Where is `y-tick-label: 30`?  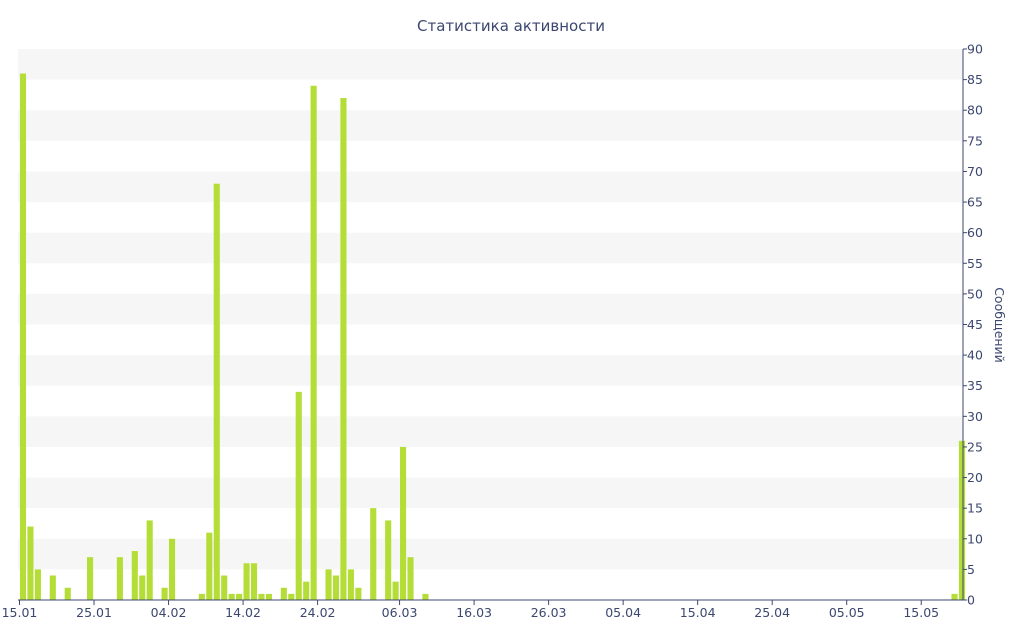
y-tick-label: 30 is located at coordinates (975, 416).